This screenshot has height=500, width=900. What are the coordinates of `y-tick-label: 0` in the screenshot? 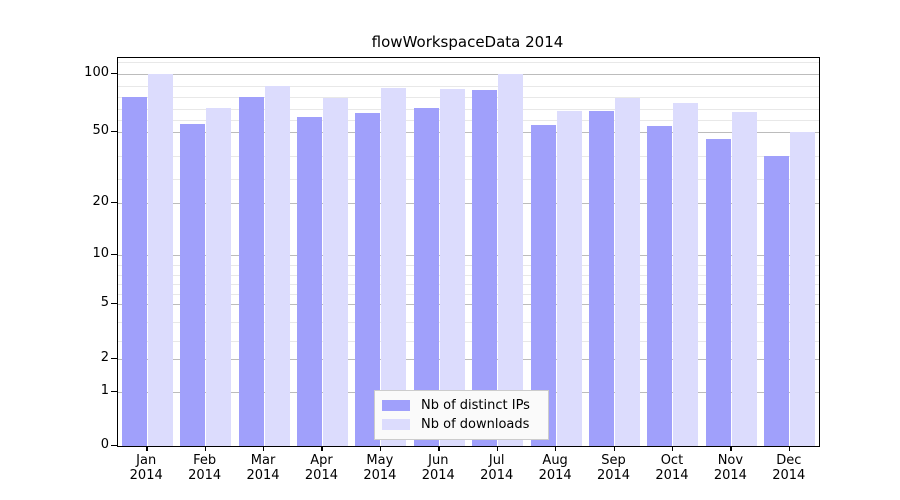 It's located at (104, 444).